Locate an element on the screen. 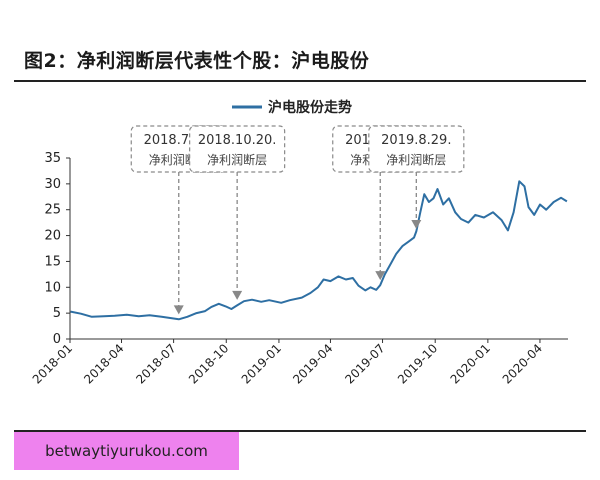 The image size is (600, 480). x-tick-label: 2019-04 is located at coordinates (312, 363).